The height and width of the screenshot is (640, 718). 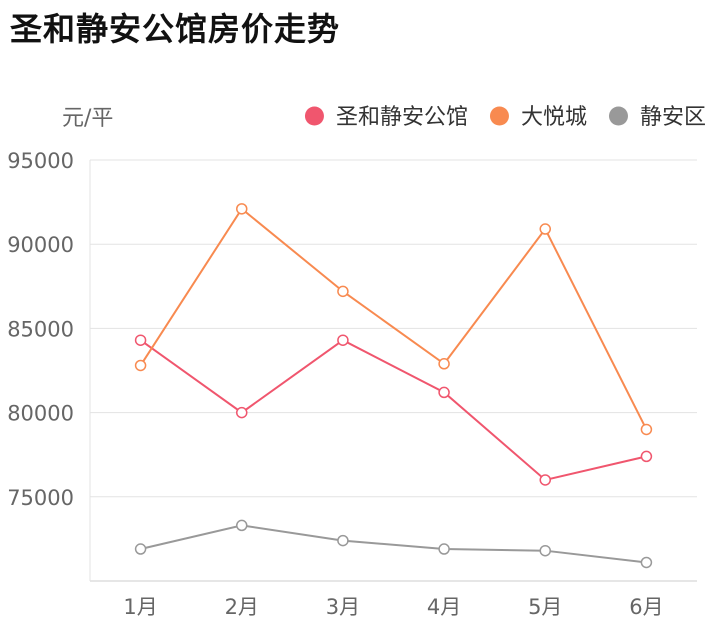 What do you see at coordinates (444, 607) in the screenshot?
I see `x-tick-label: 4月` at bounding box center [444, 607].